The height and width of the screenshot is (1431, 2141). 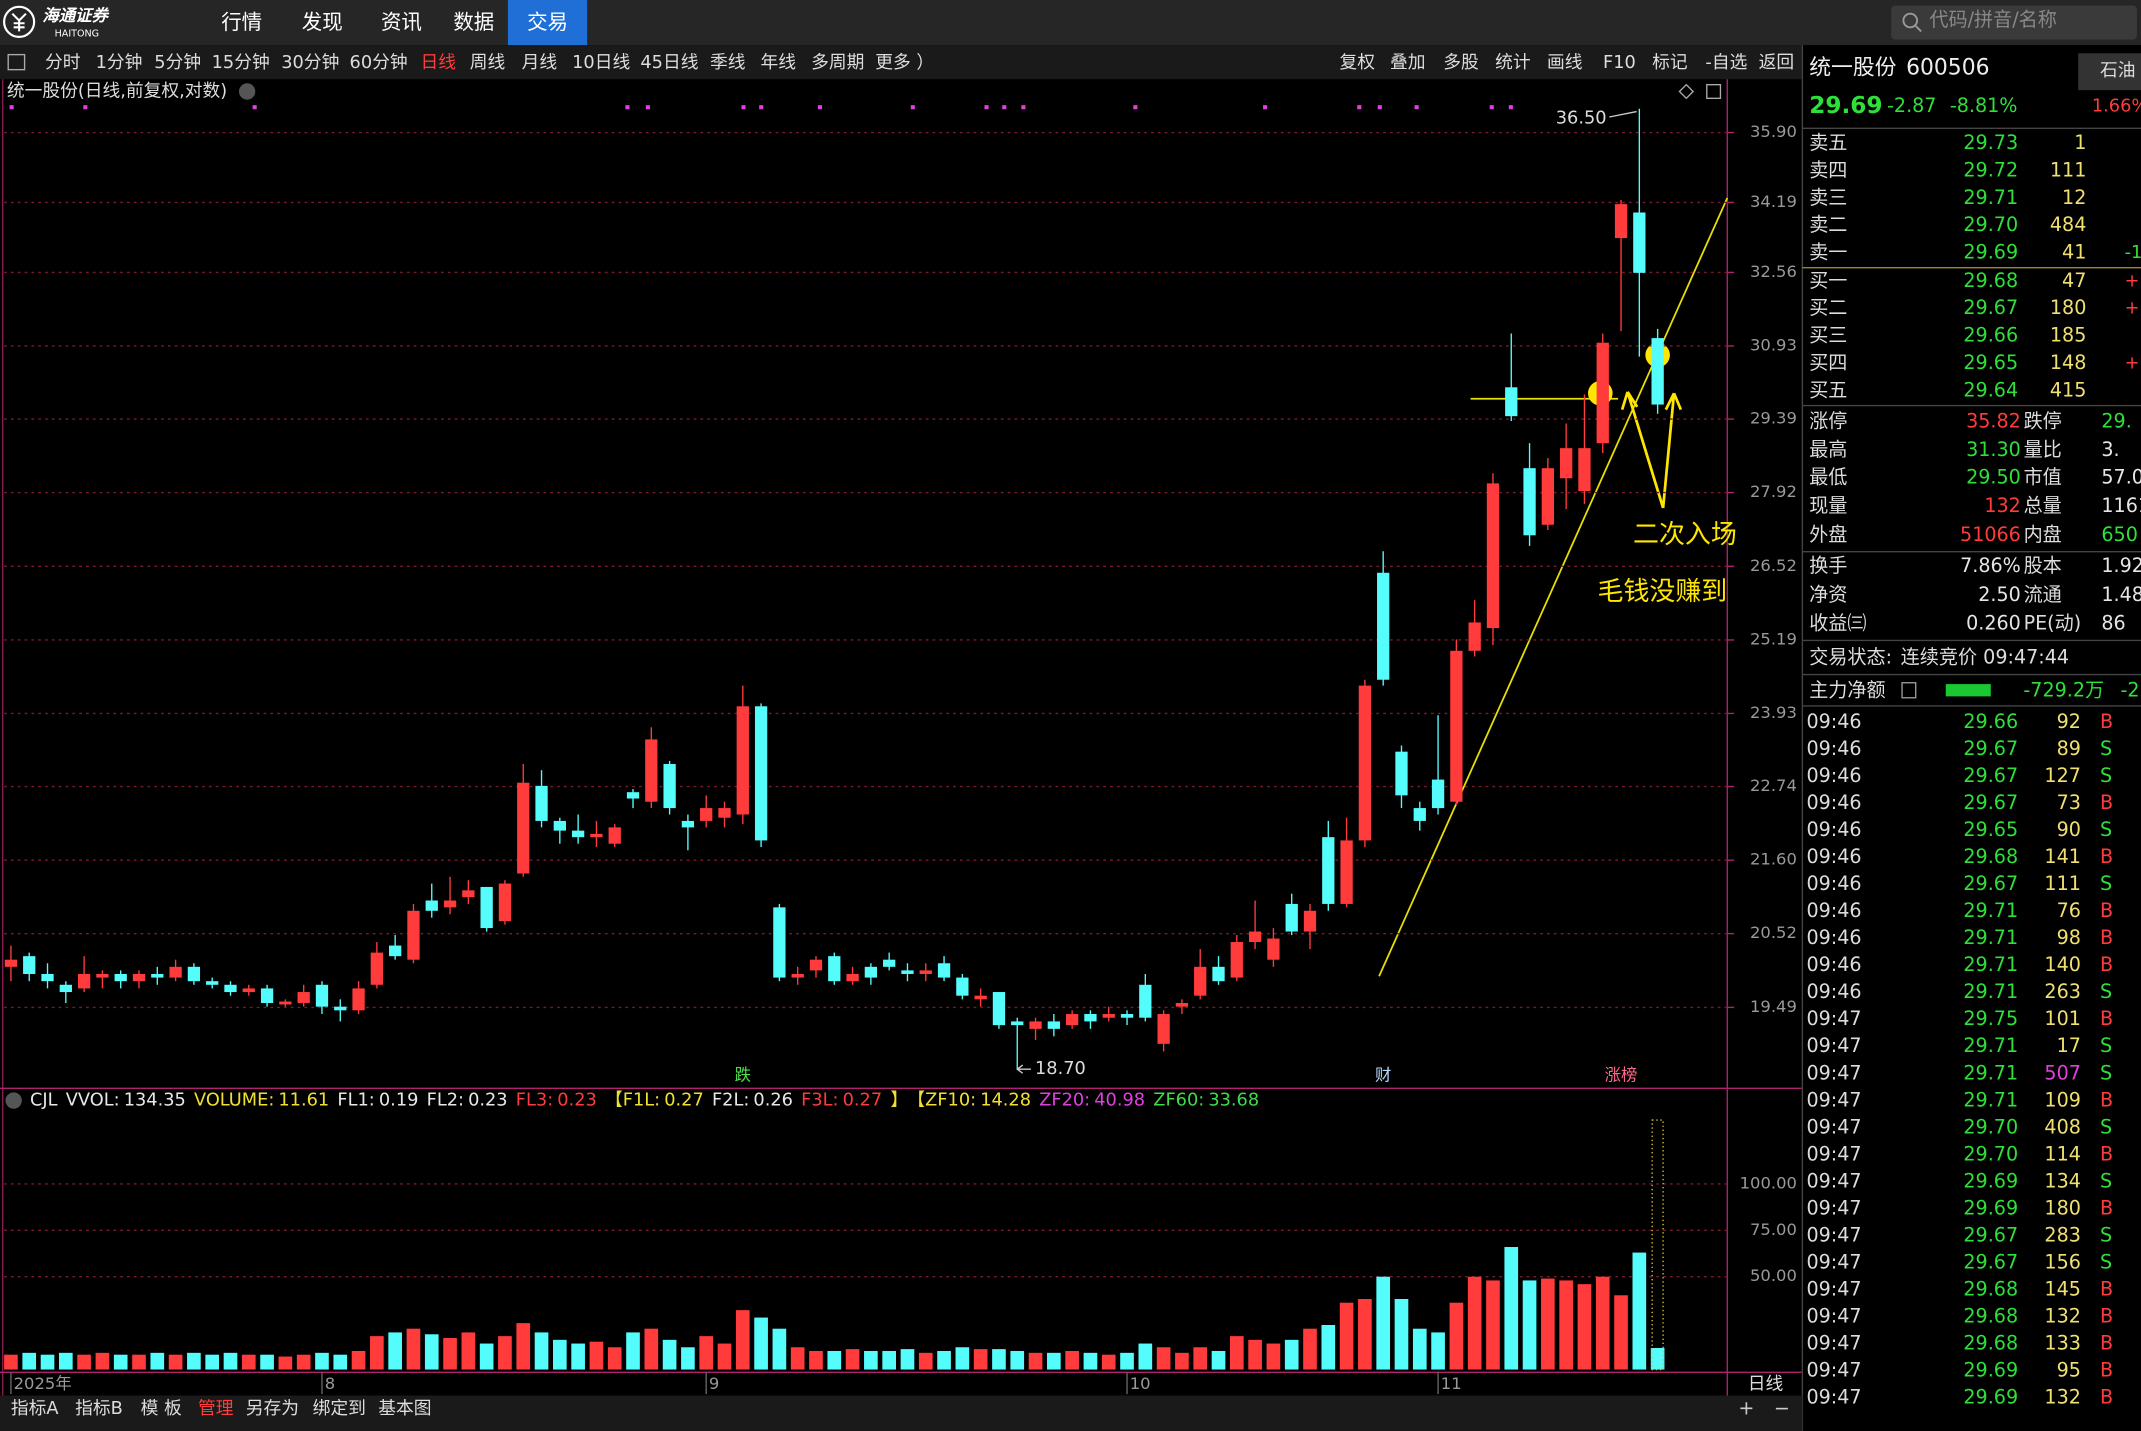 What do you see at coordinates (473, 22) in the screenshot?
I see `menu-item: 数据` at bounding box center [473, 22].